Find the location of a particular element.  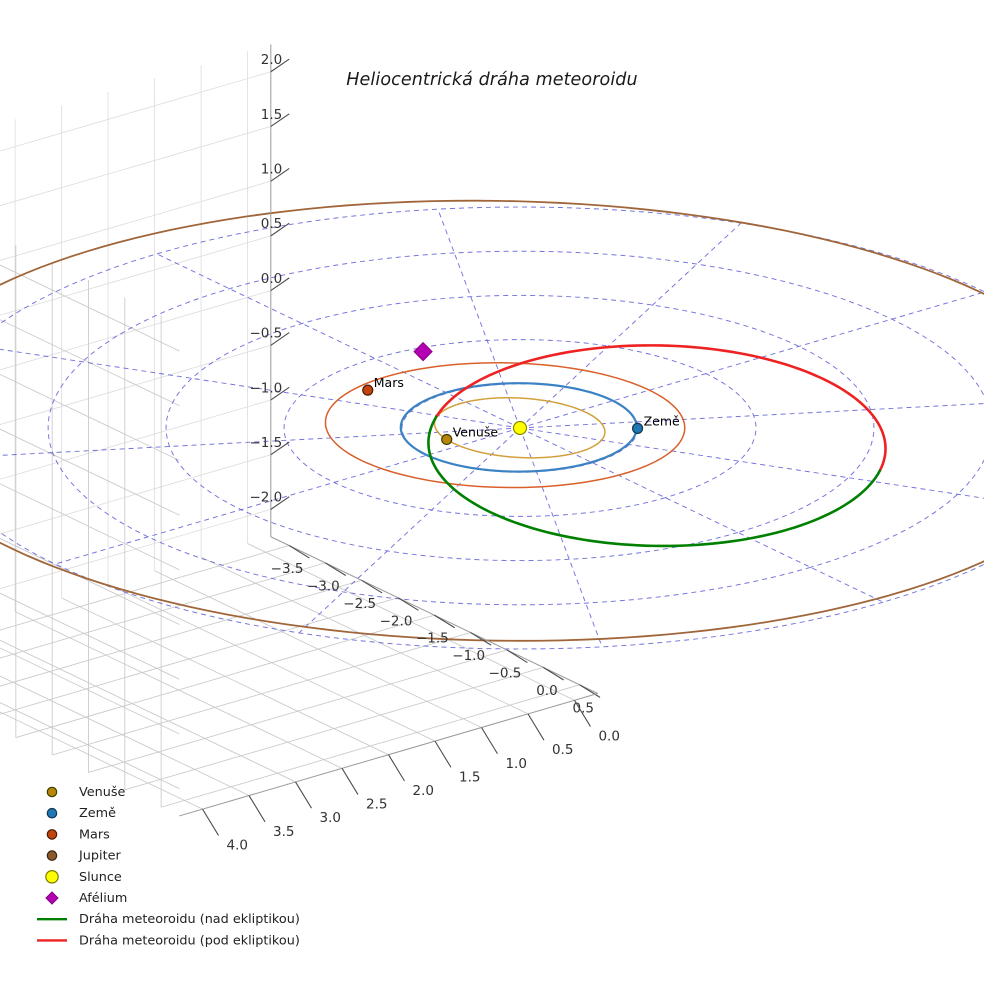

legend-marker-venue is located at coordinates (52, 792).